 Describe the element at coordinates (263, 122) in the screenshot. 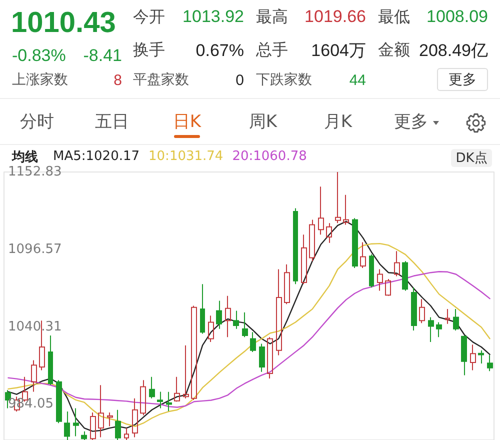

I see `text: 周K` at that location.